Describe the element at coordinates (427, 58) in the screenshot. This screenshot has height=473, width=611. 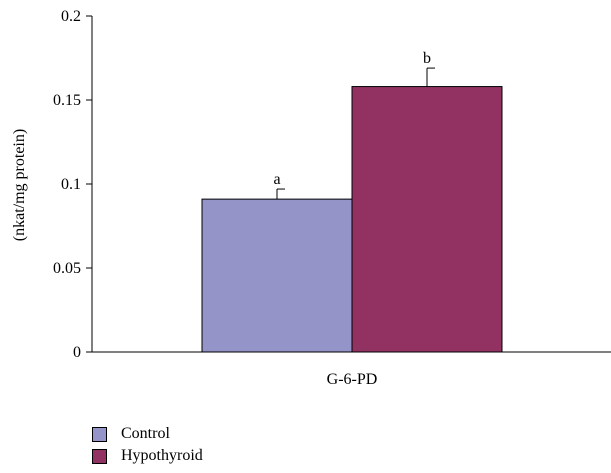
I see `significance-label-hypothyroid: b` at that location.